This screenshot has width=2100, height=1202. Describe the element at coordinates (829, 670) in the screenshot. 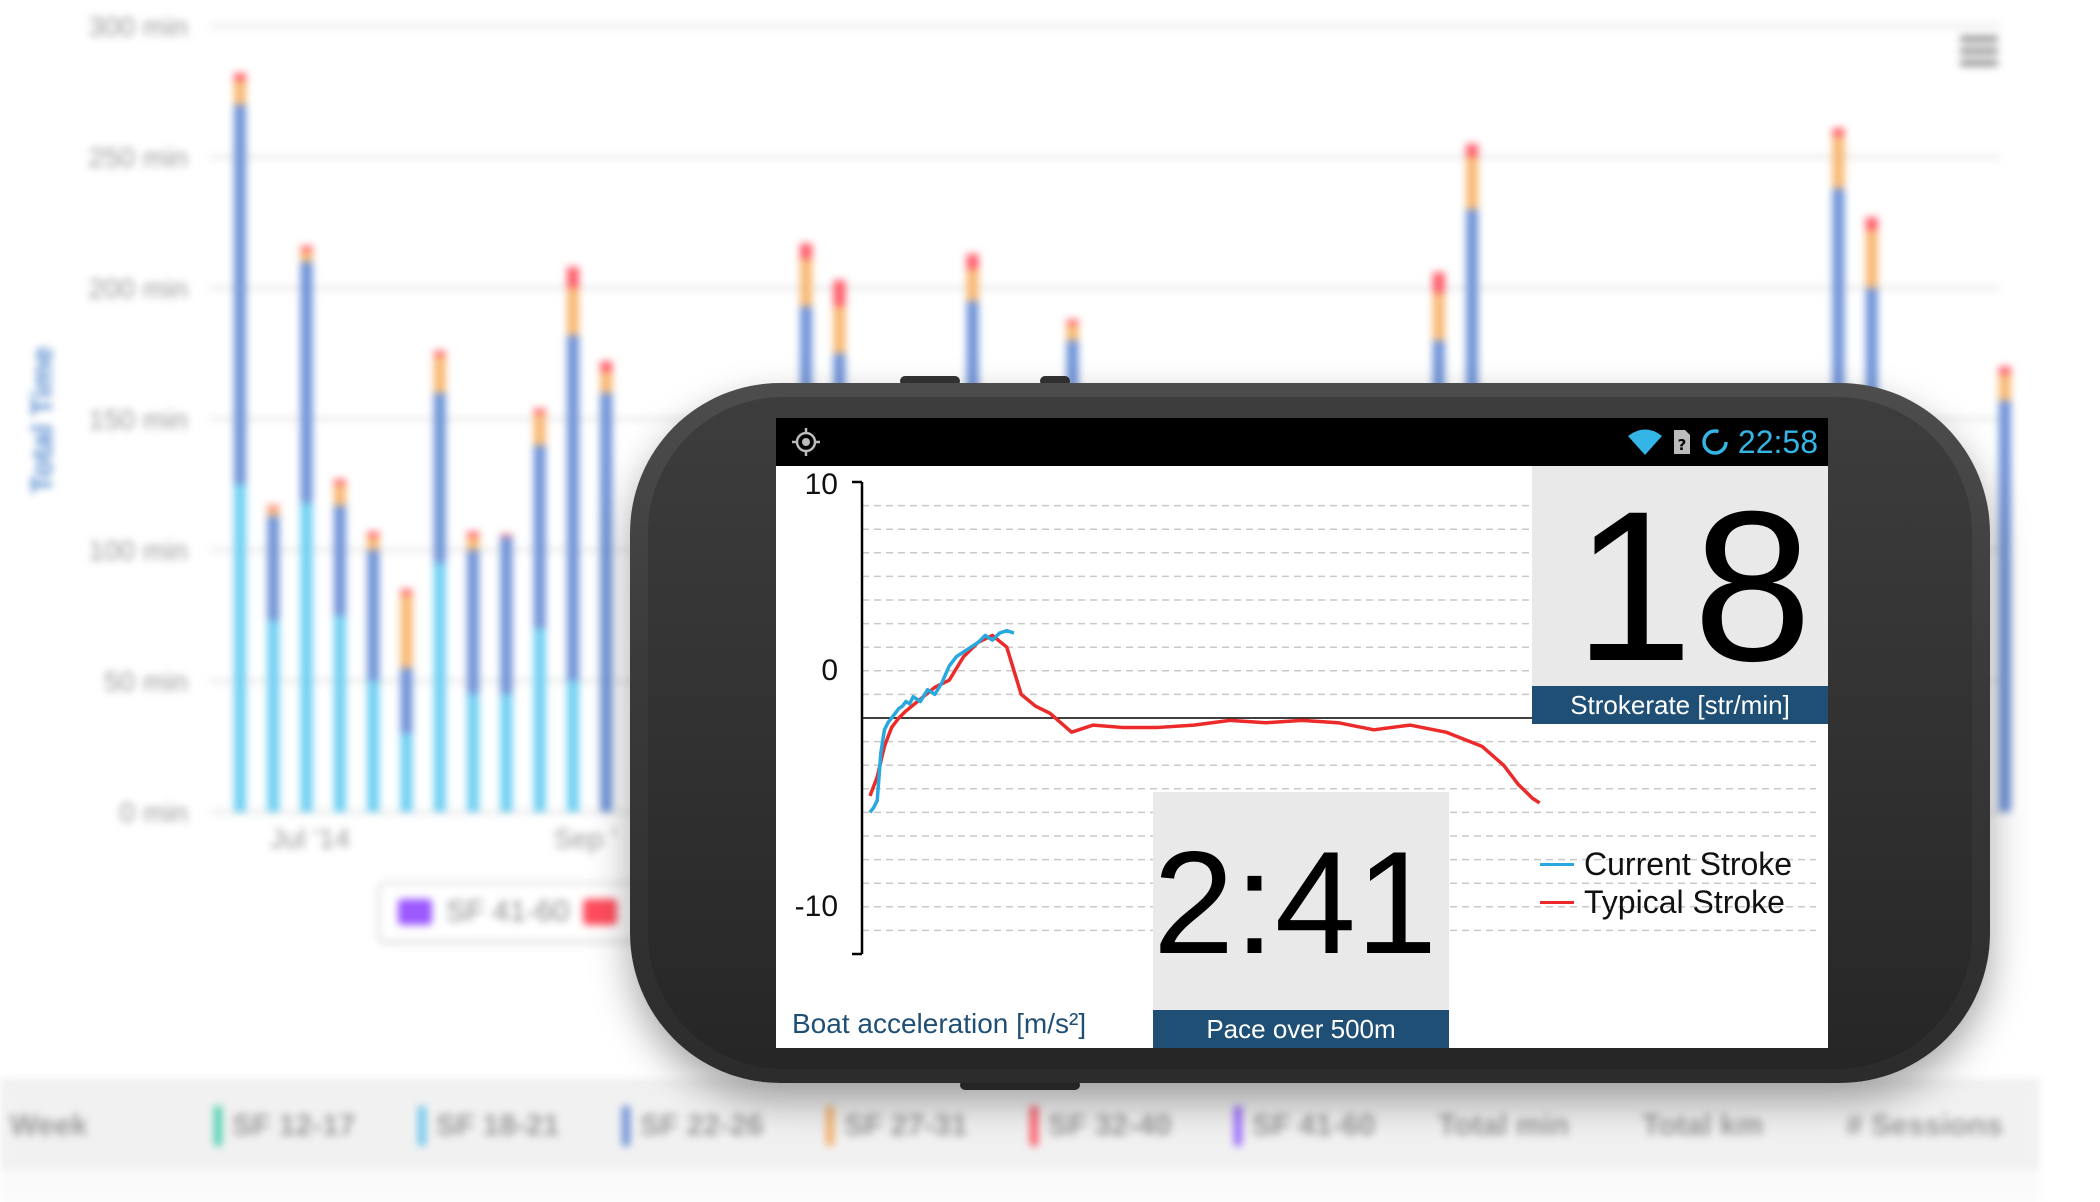

I see `y-tick-zero: 0` at that location.